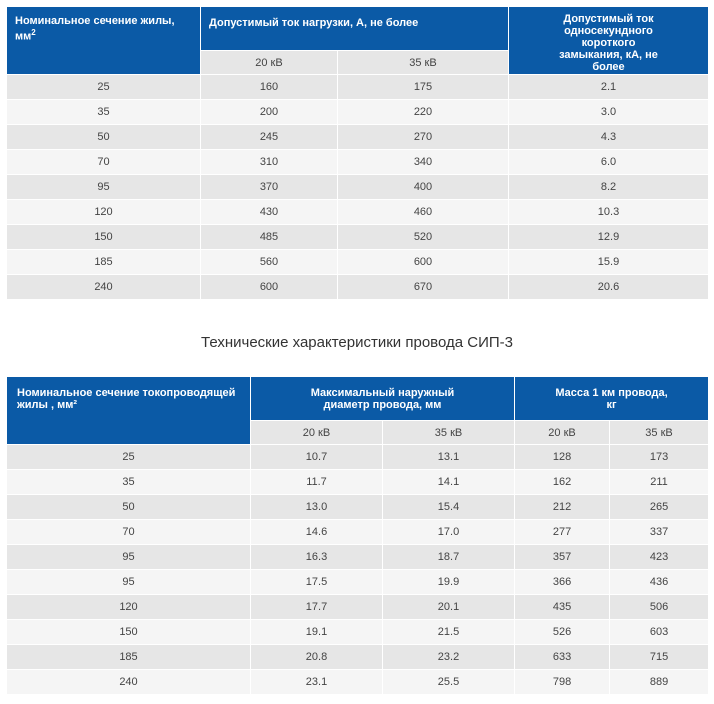 This screenshot has width=714, height=704. What do you see at coordinates (316, 632) in the screenshot?
I see `table-cell: 19.1` at bounding box center [316, 632].